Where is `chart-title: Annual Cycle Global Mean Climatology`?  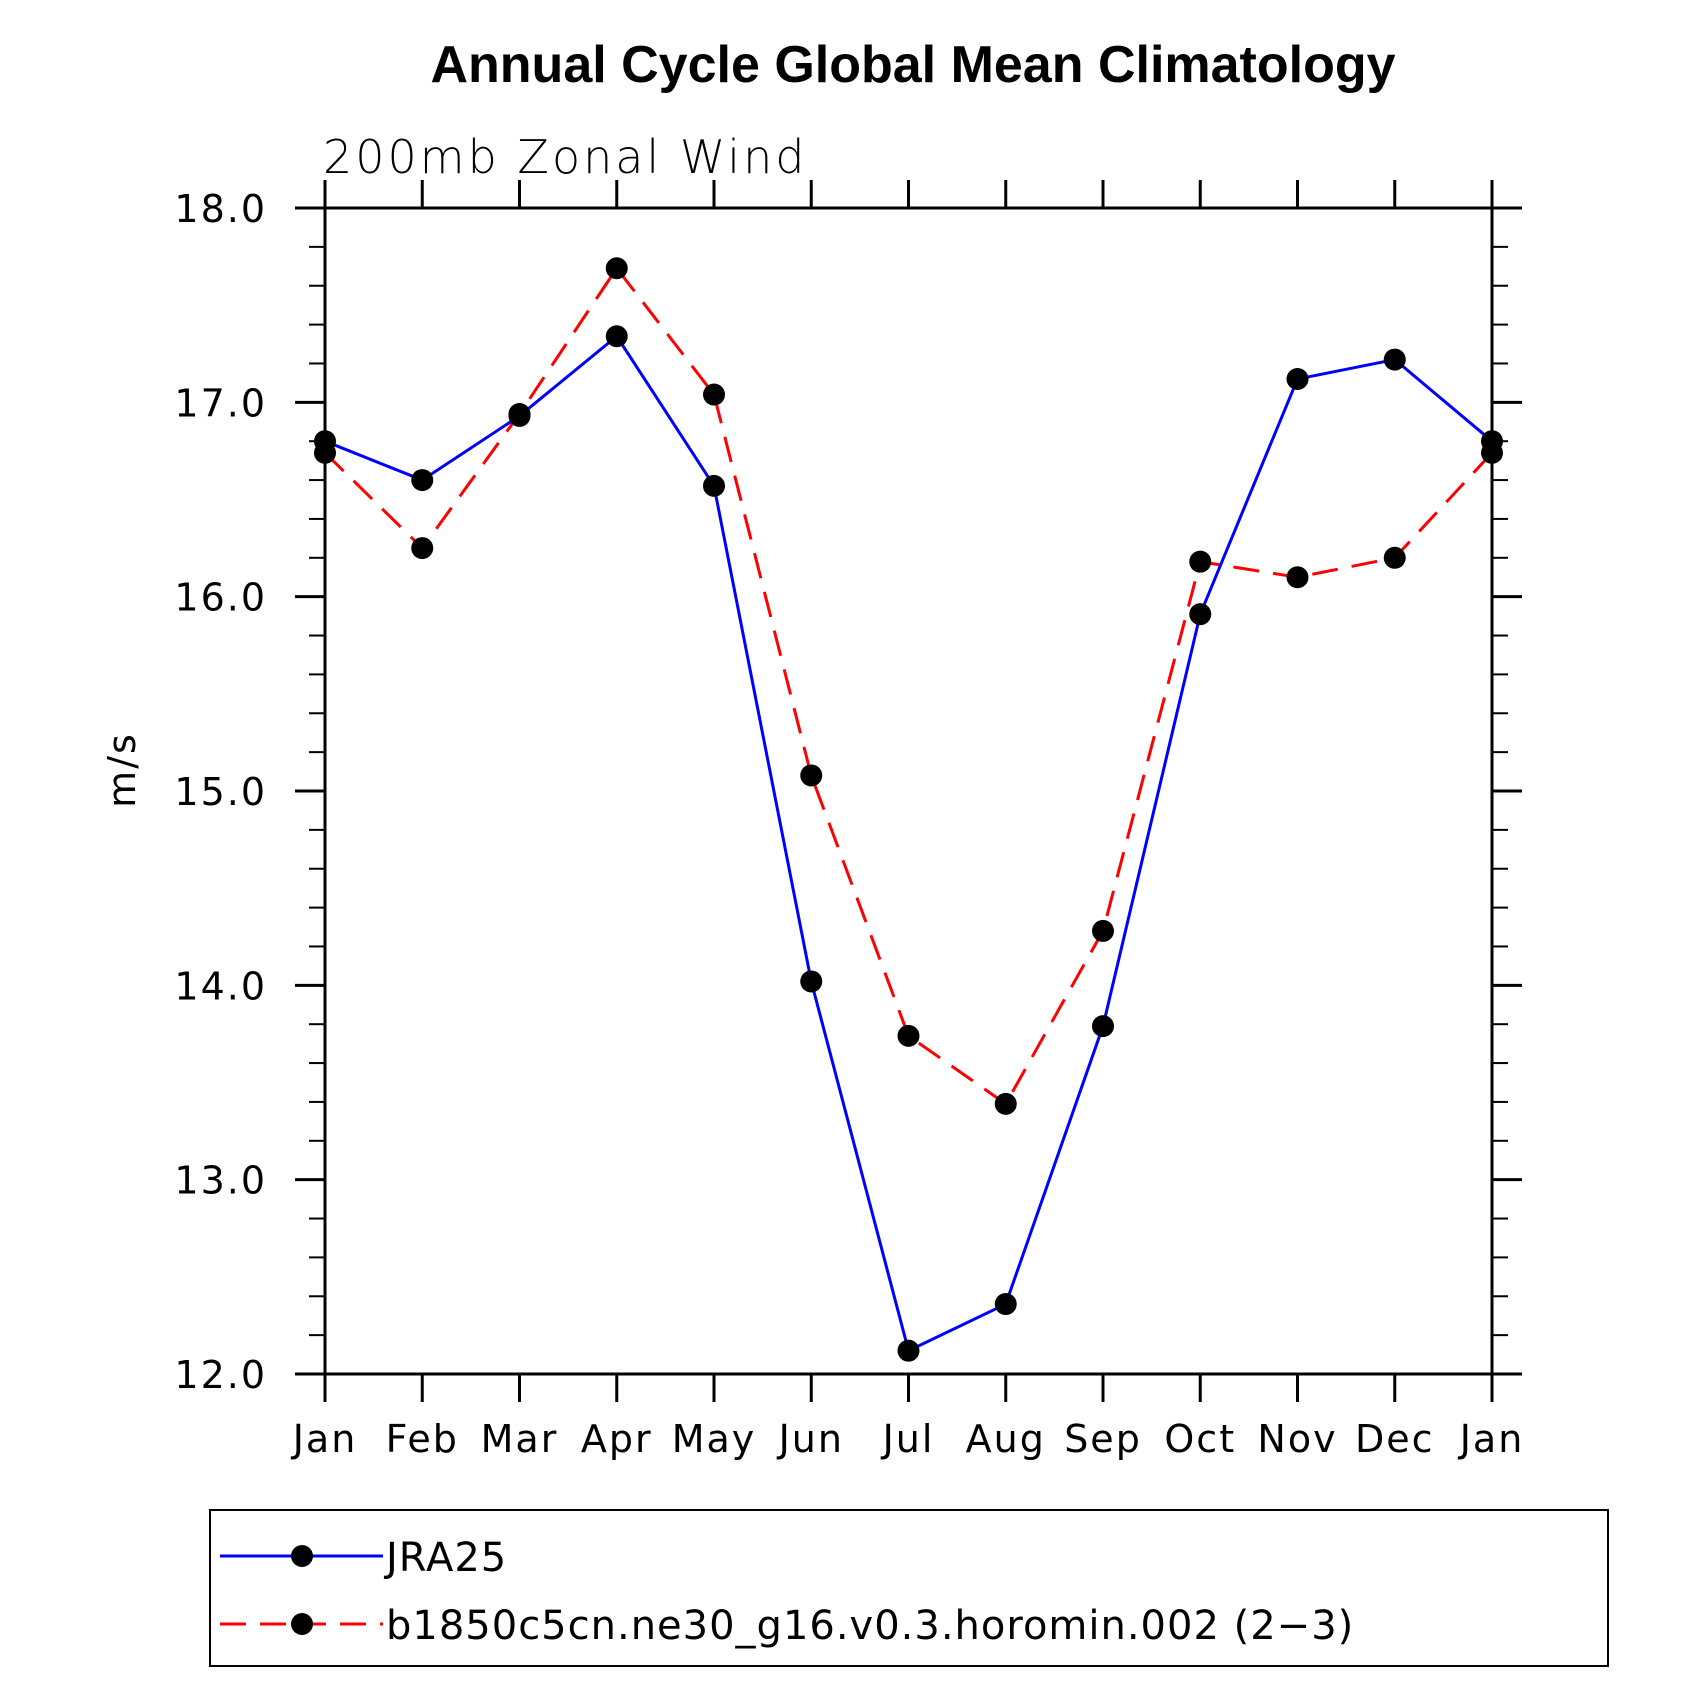
chart-title: Annual Cycle Global Mean Climatology is located at coordinates (912, 65).